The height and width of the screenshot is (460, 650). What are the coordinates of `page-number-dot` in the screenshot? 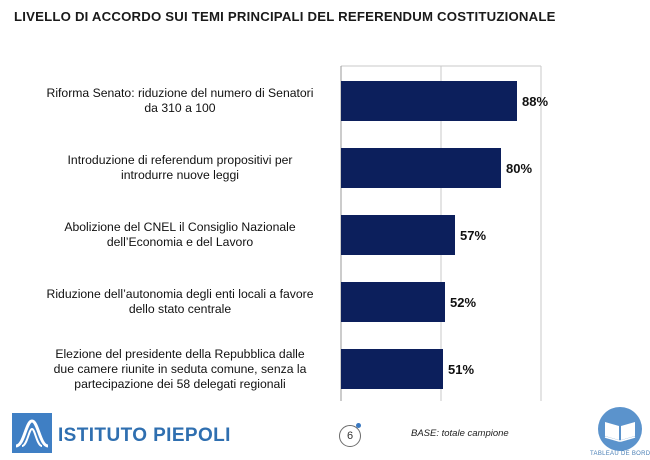 It's located at (358, 425).